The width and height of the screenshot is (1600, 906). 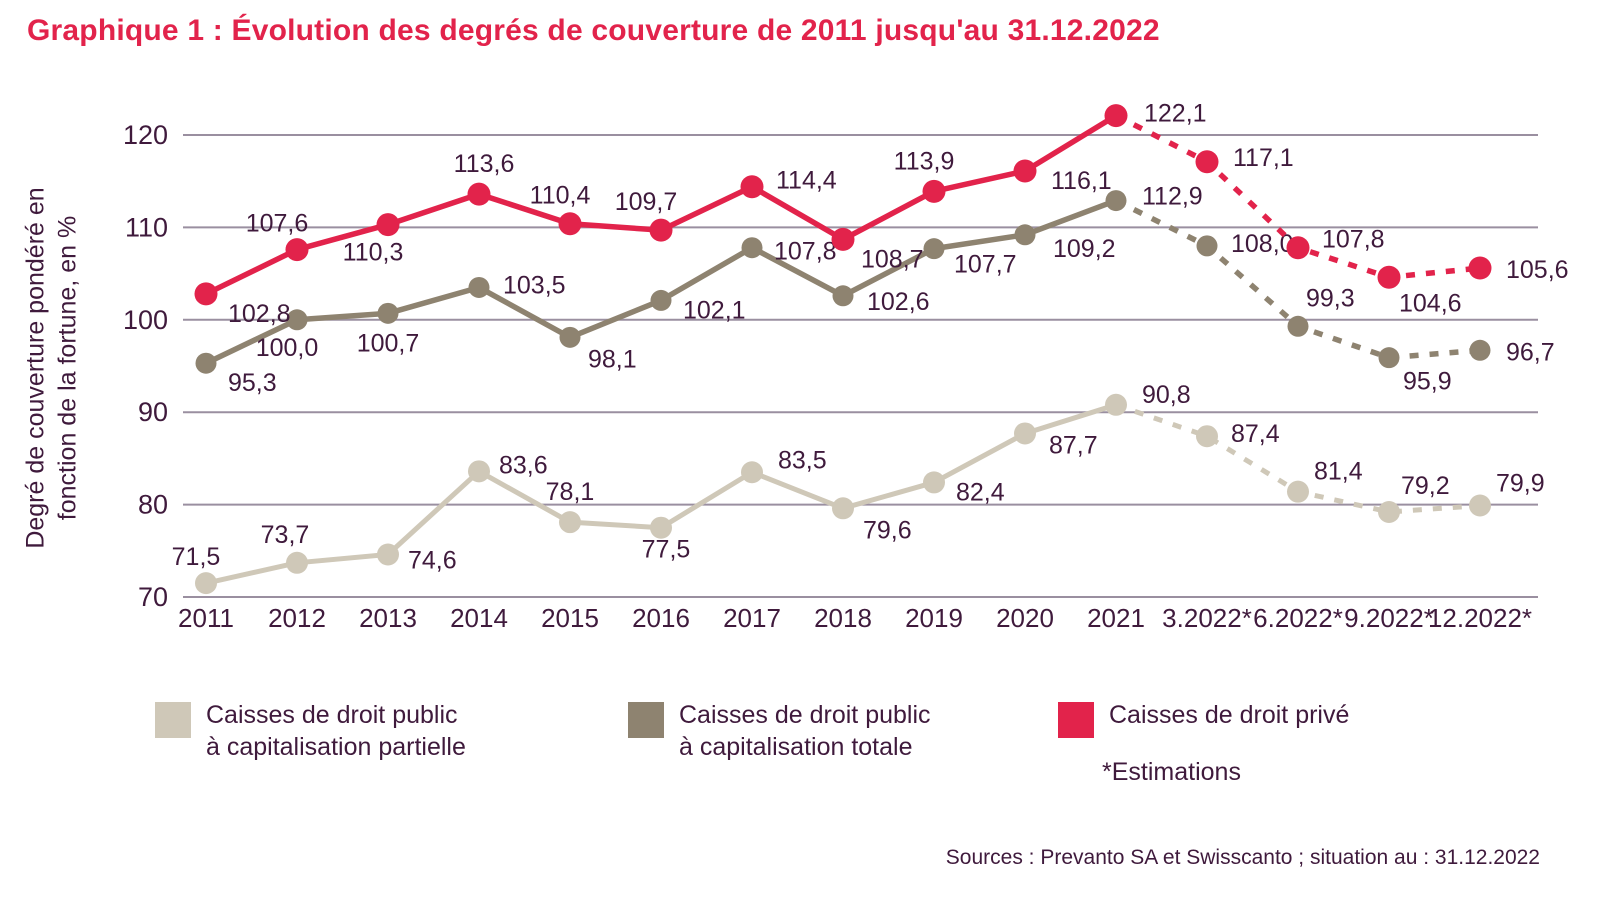 What do you see at coordinates (934, 618) in the screenshot?
I see `x-tick-label: 2019` at bounding box center [934, 618].